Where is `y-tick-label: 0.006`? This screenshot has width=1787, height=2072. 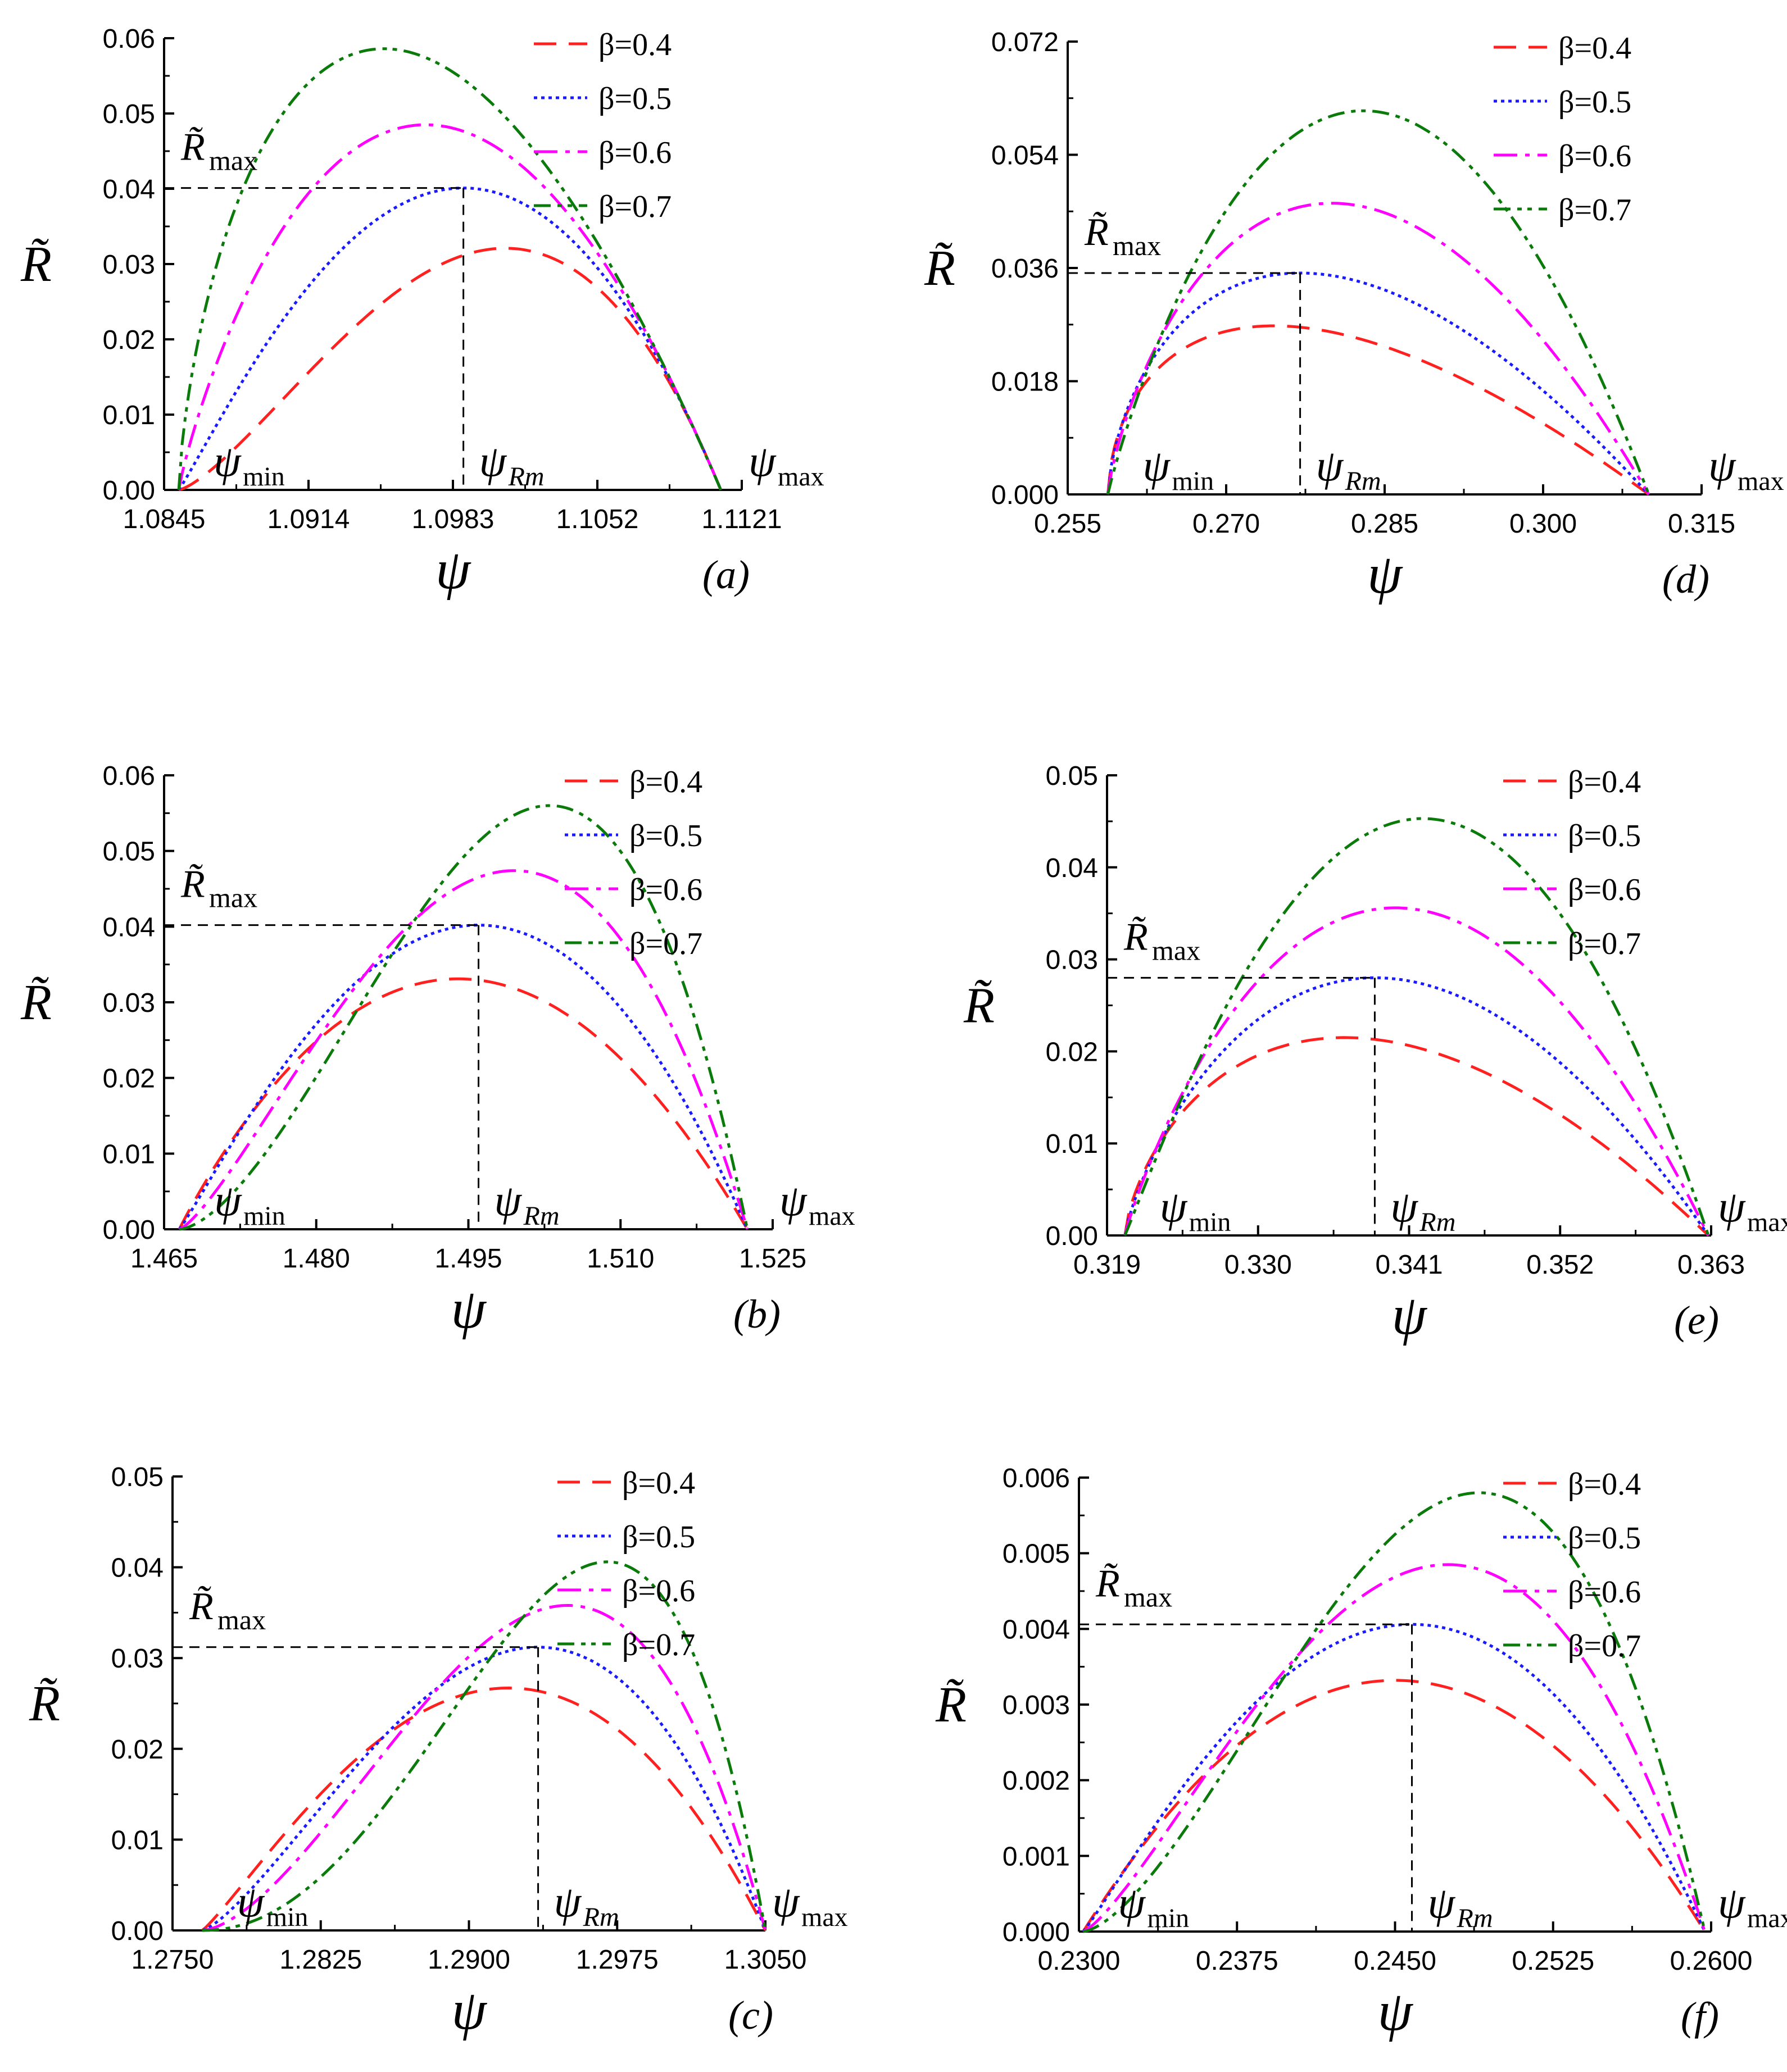
y-tick-label: 0.006 is located at coordinates (1037, 1478).